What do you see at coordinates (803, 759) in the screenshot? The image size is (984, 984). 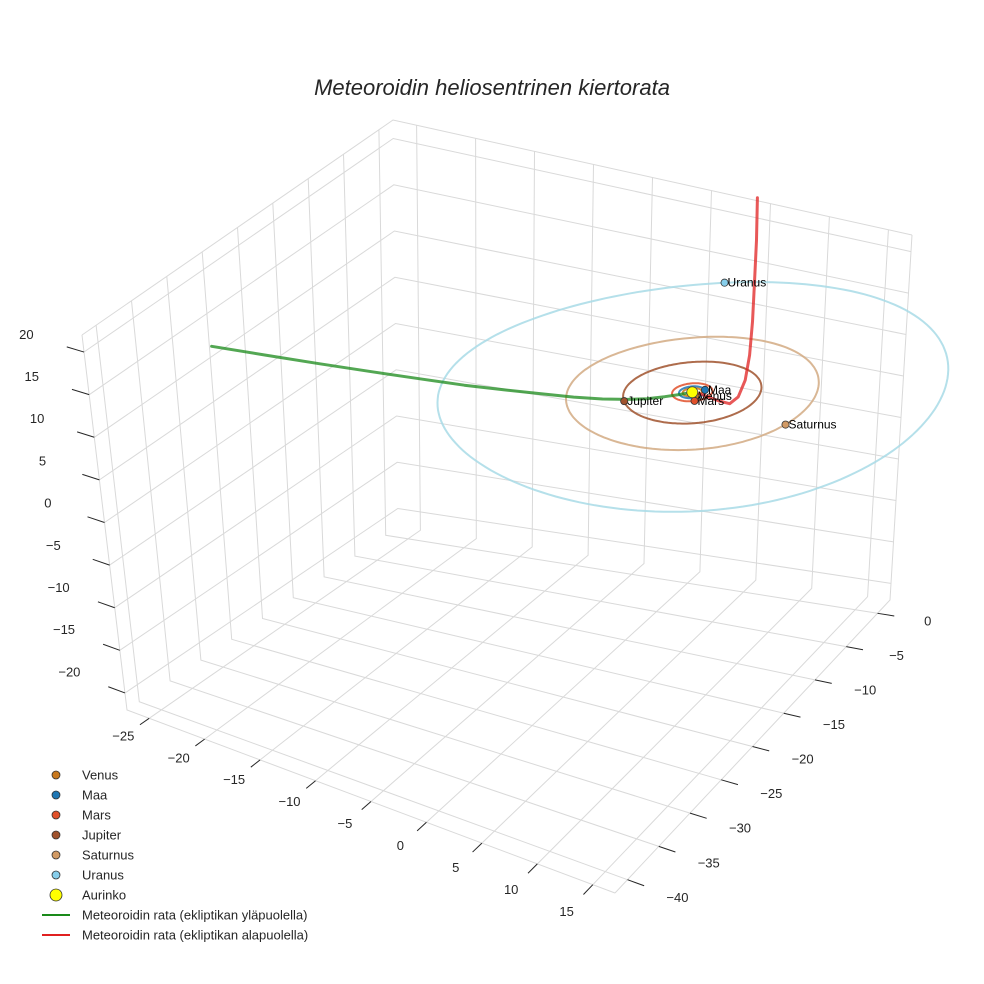 I see `y-tick-label: −20` at bounding box center [803, 759].